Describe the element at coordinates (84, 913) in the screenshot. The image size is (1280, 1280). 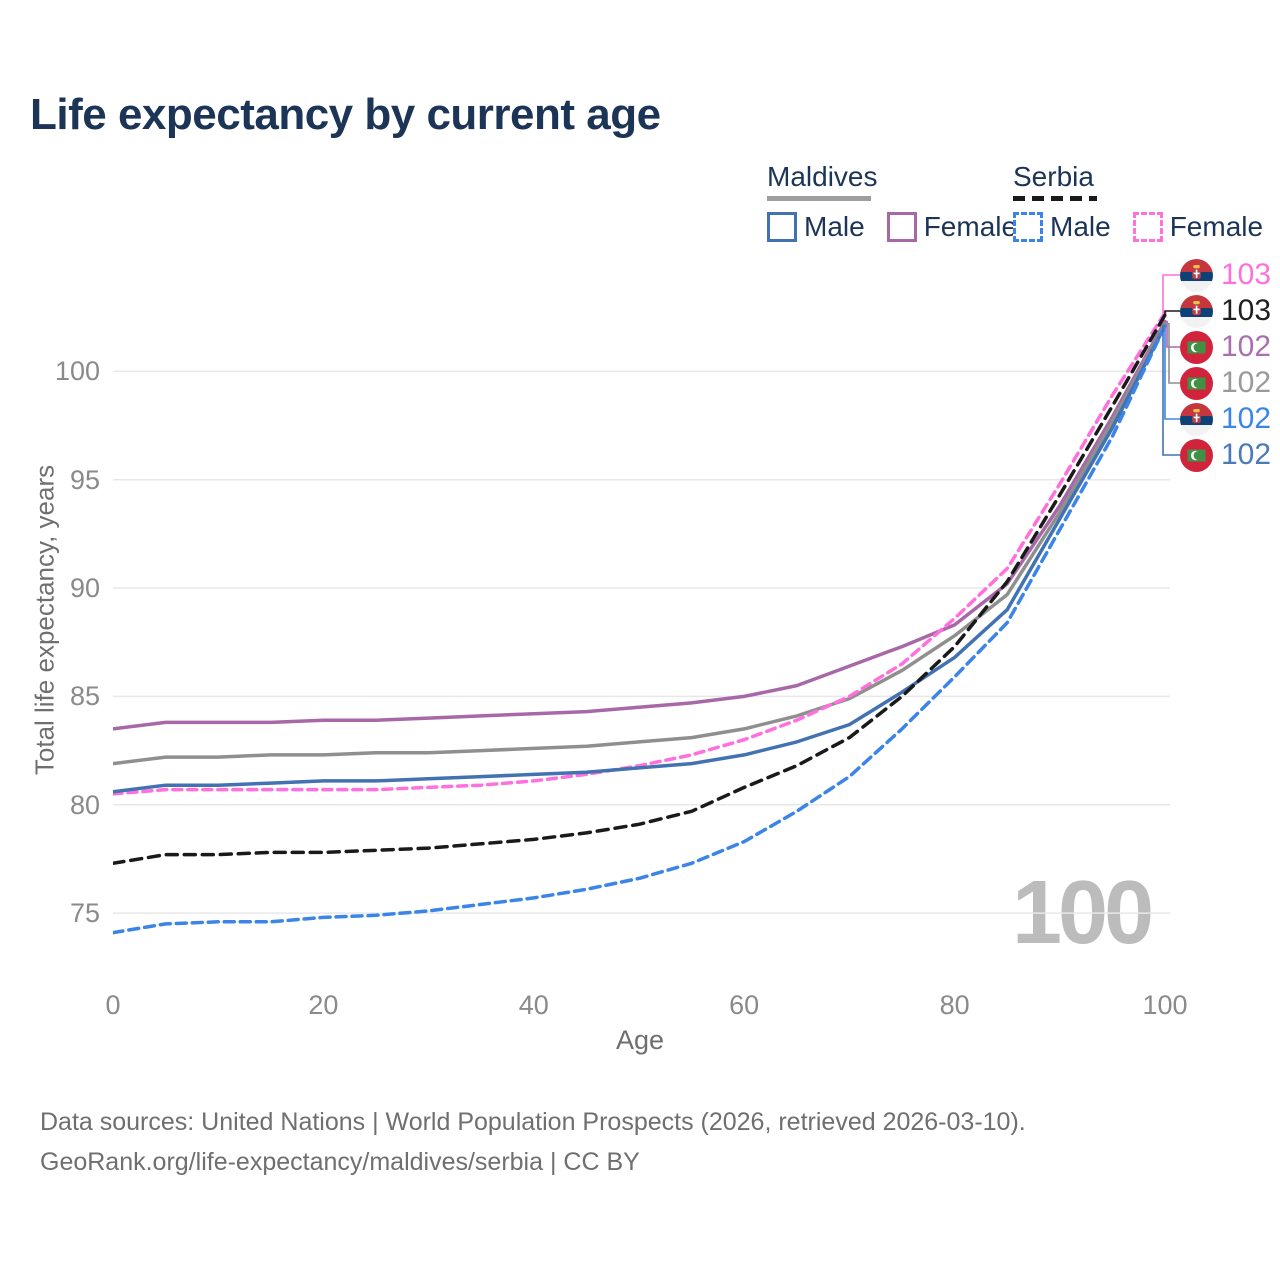
I see `y-tick-label-75: 75` at that location.